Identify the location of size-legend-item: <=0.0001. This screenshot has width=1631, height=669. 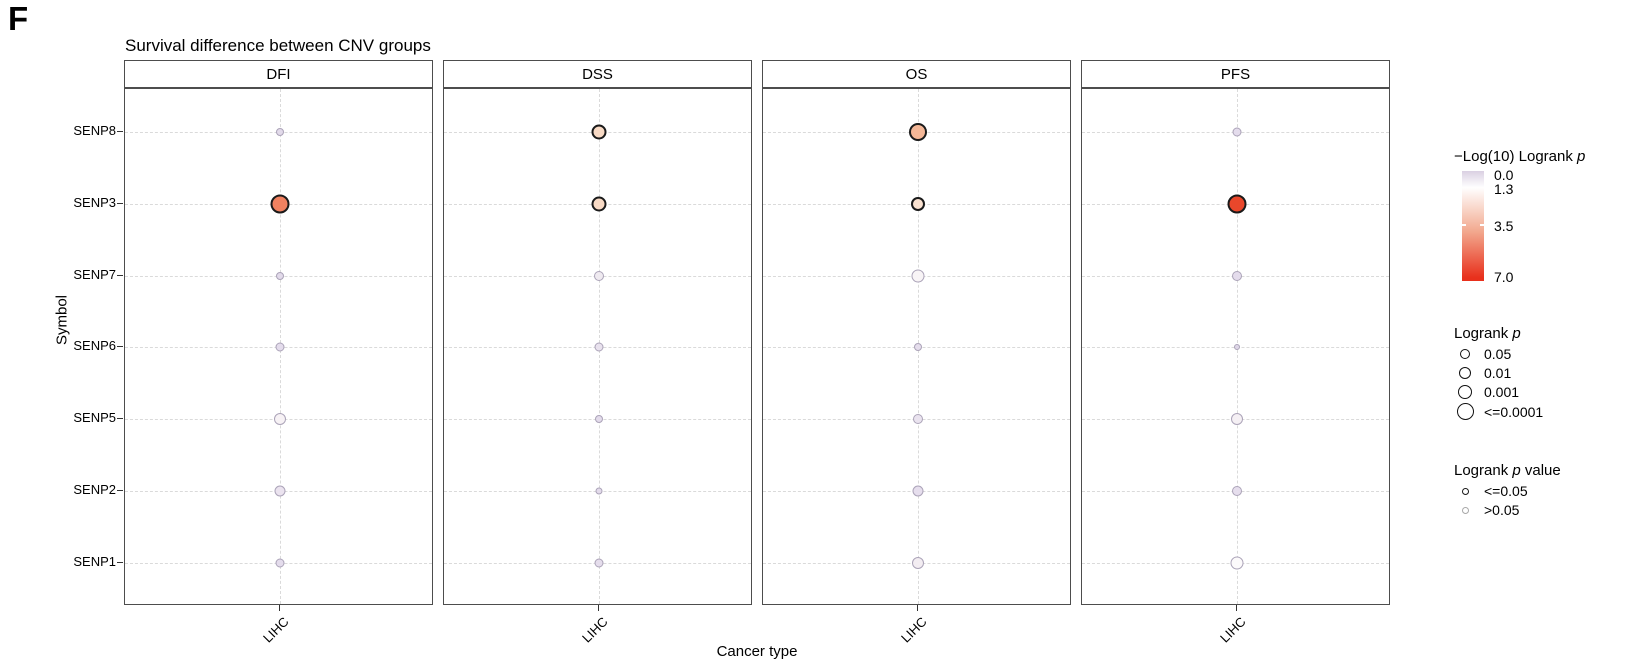
(1542, 411).